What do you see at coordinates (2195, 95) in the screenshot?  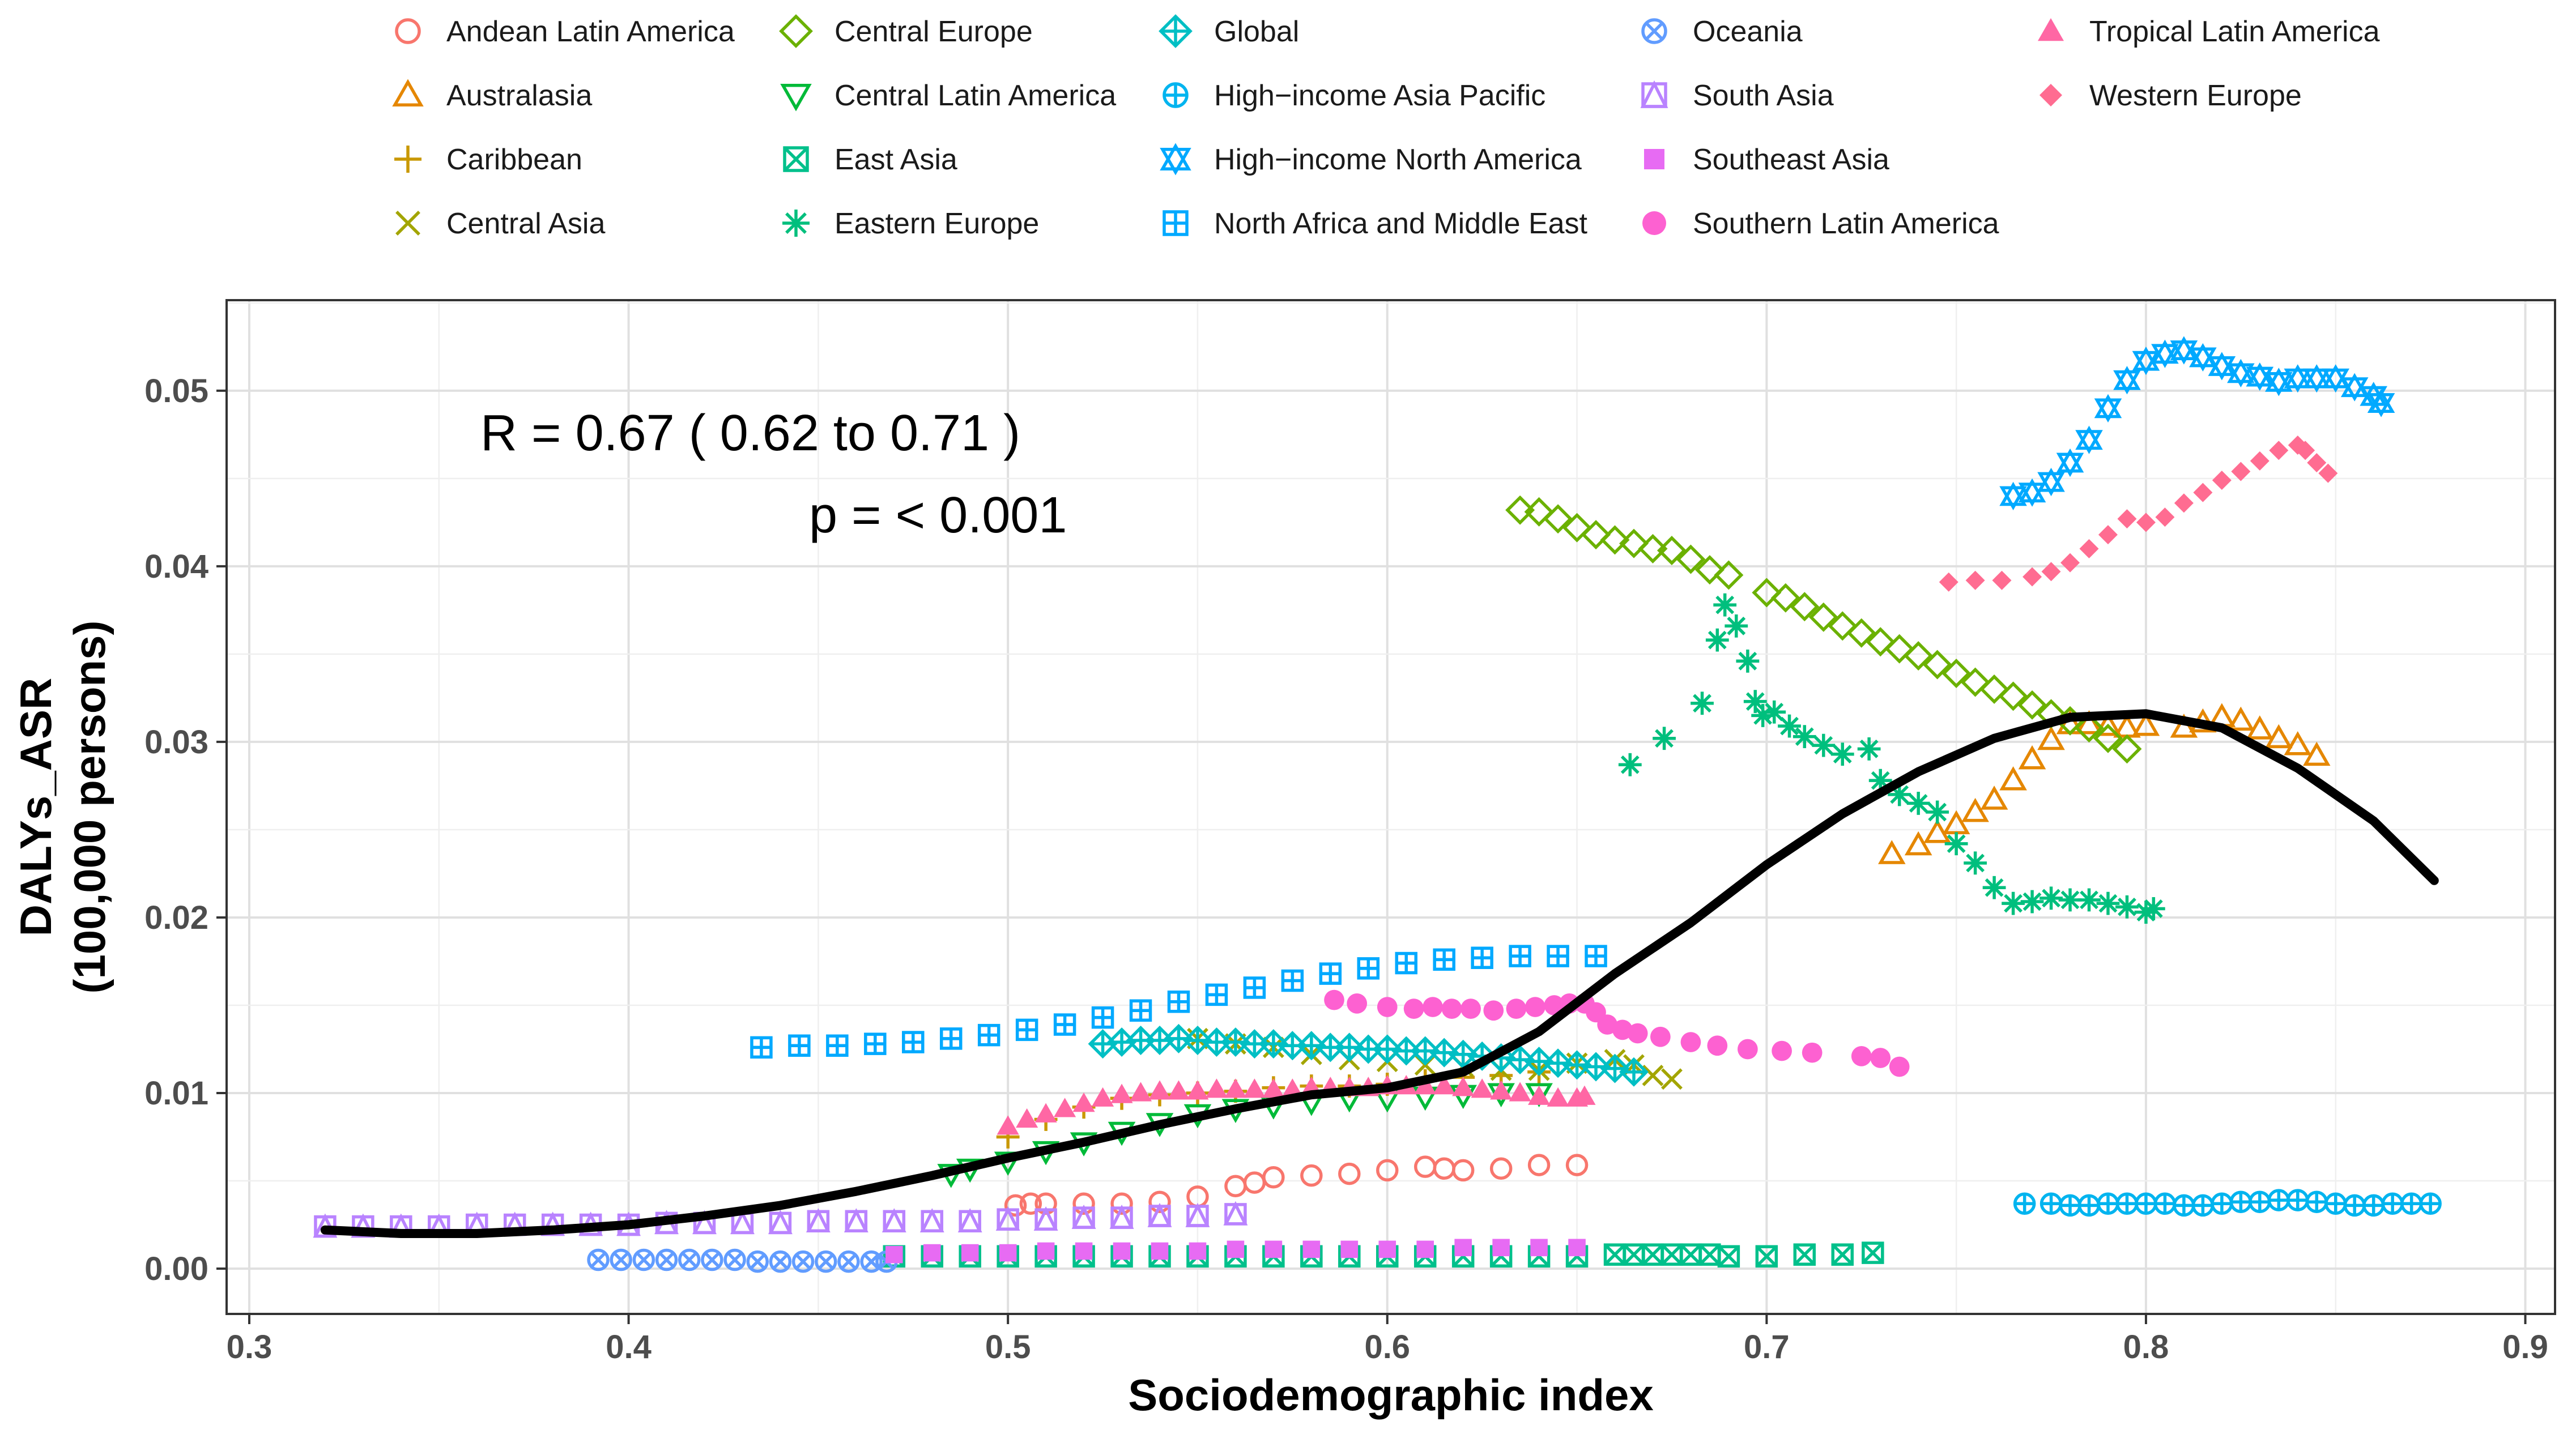 I see `legend-label: Western Europe` at bounding box center [2195, 95].